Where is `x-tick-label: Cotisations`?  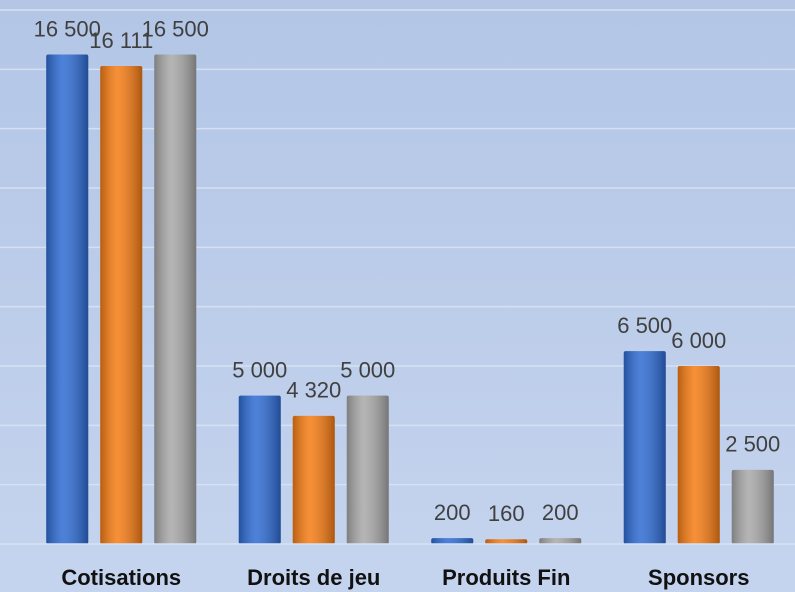 x-tick-label: Cotisations is located at coordinates (121, 577).